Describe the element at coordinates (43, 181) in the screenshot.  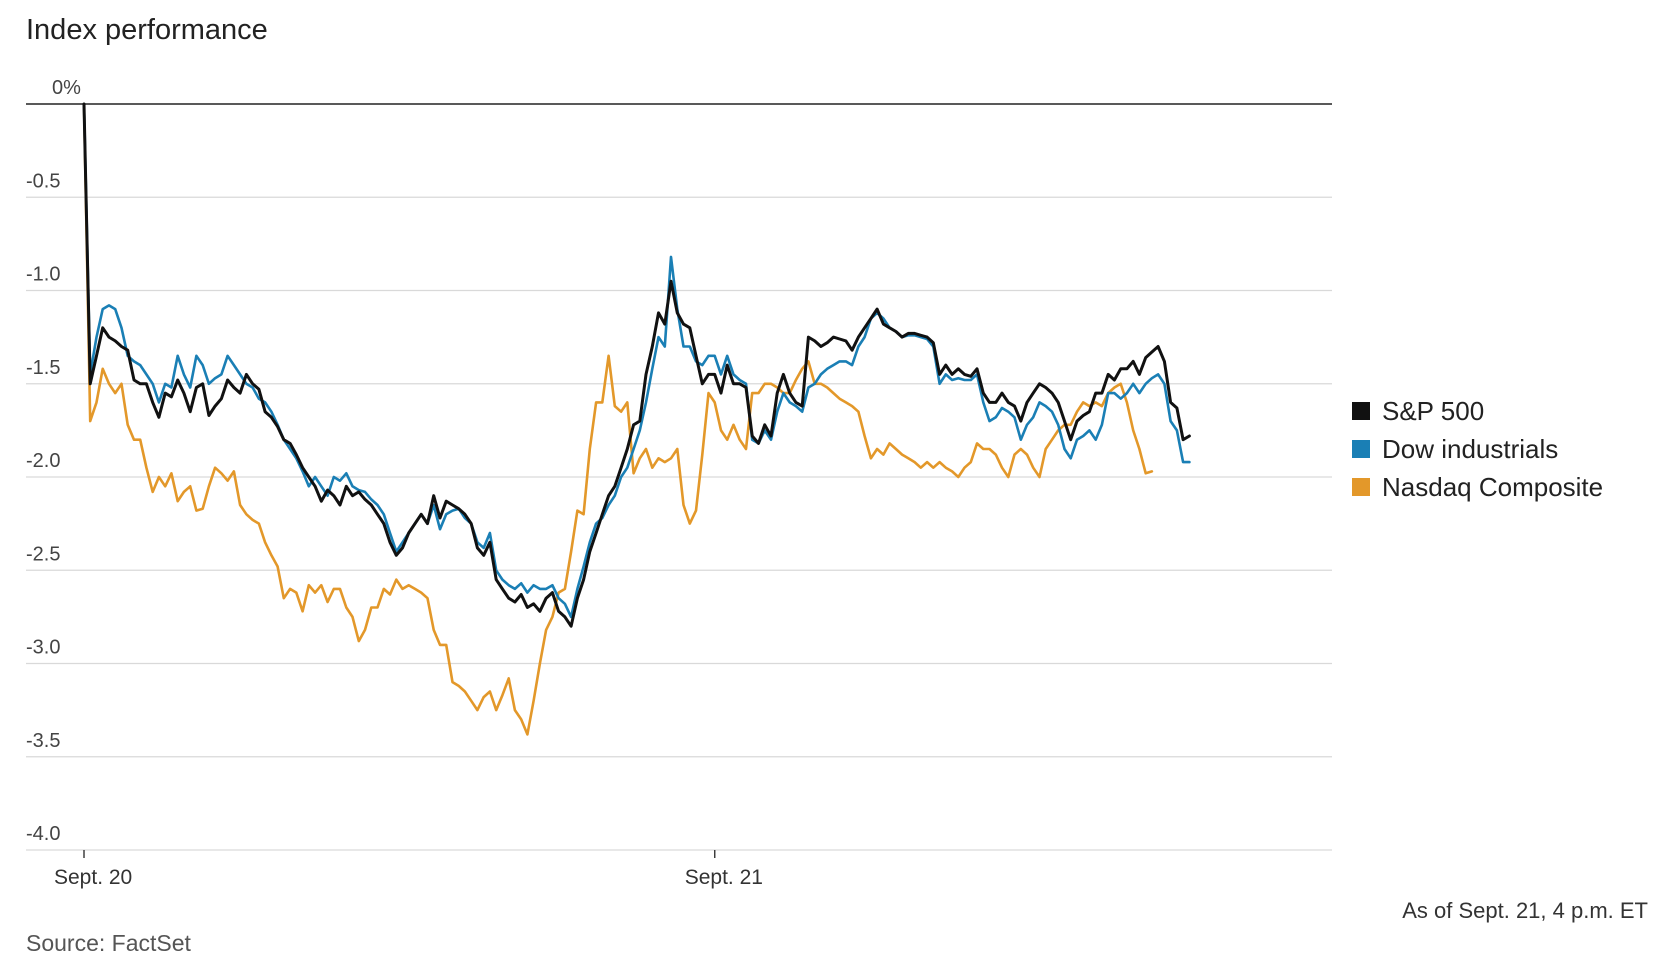
I see `y-tick-label: -0.5` at that location.